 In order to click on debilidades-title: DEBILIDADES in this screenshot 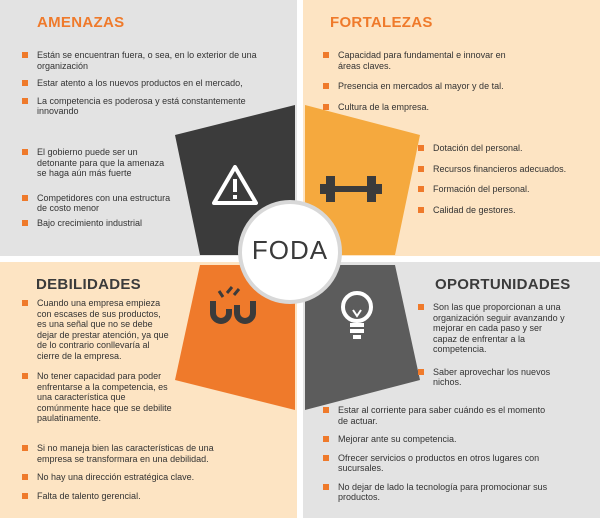, I will do `click(88, 284)`.